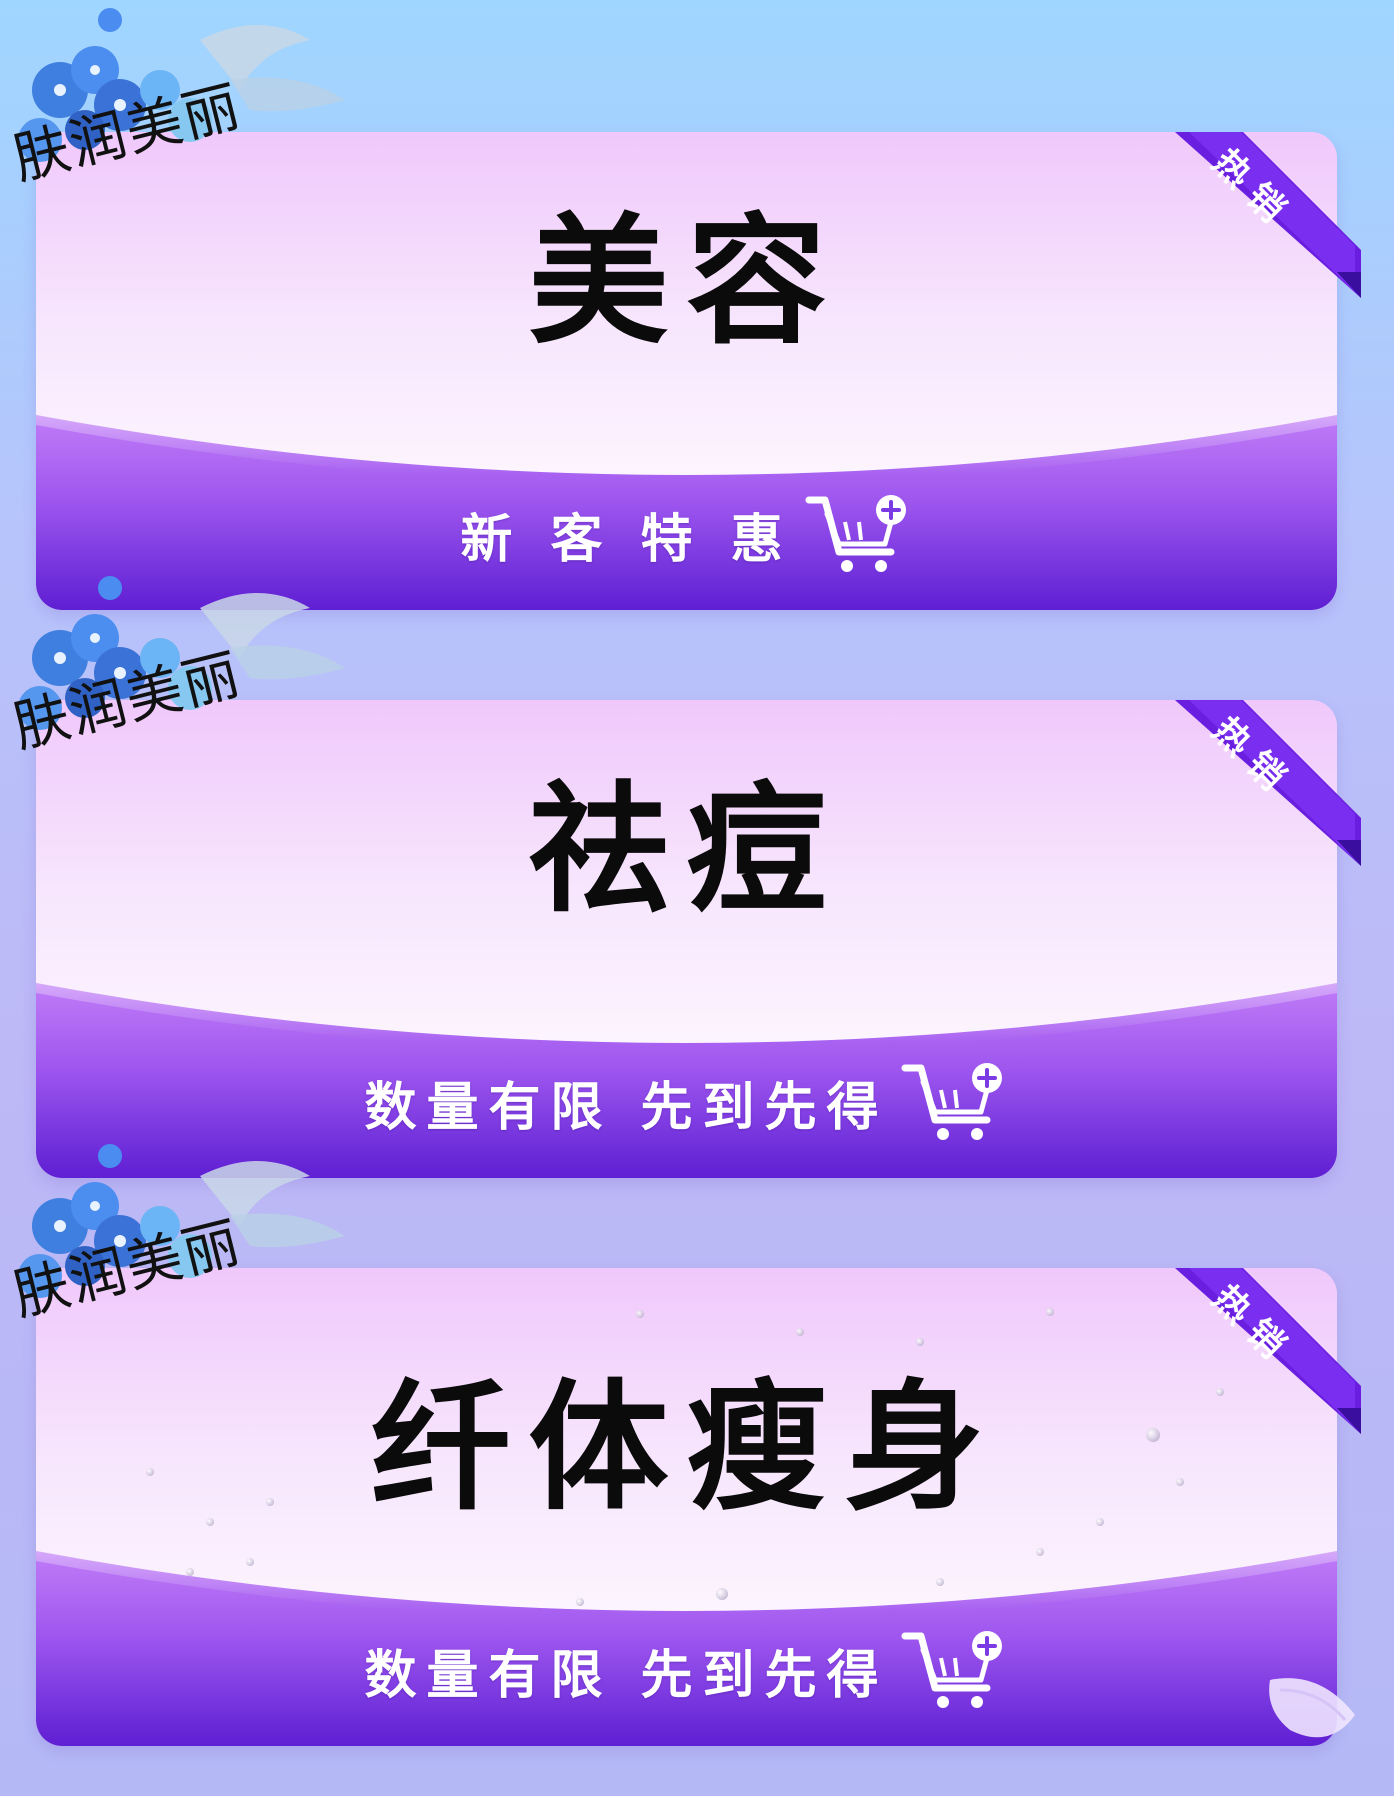  What do you see at coordinates (686, 282) in the screenshot?
I see `card-title: 美容` at bounding box center [686, 282].